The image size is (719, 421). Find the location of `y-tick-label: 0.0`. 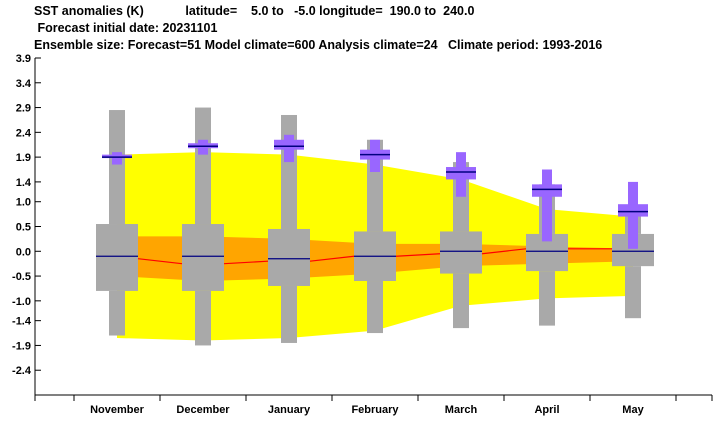

y-tick-label: 0.0 is located at coordinates (23, 252).